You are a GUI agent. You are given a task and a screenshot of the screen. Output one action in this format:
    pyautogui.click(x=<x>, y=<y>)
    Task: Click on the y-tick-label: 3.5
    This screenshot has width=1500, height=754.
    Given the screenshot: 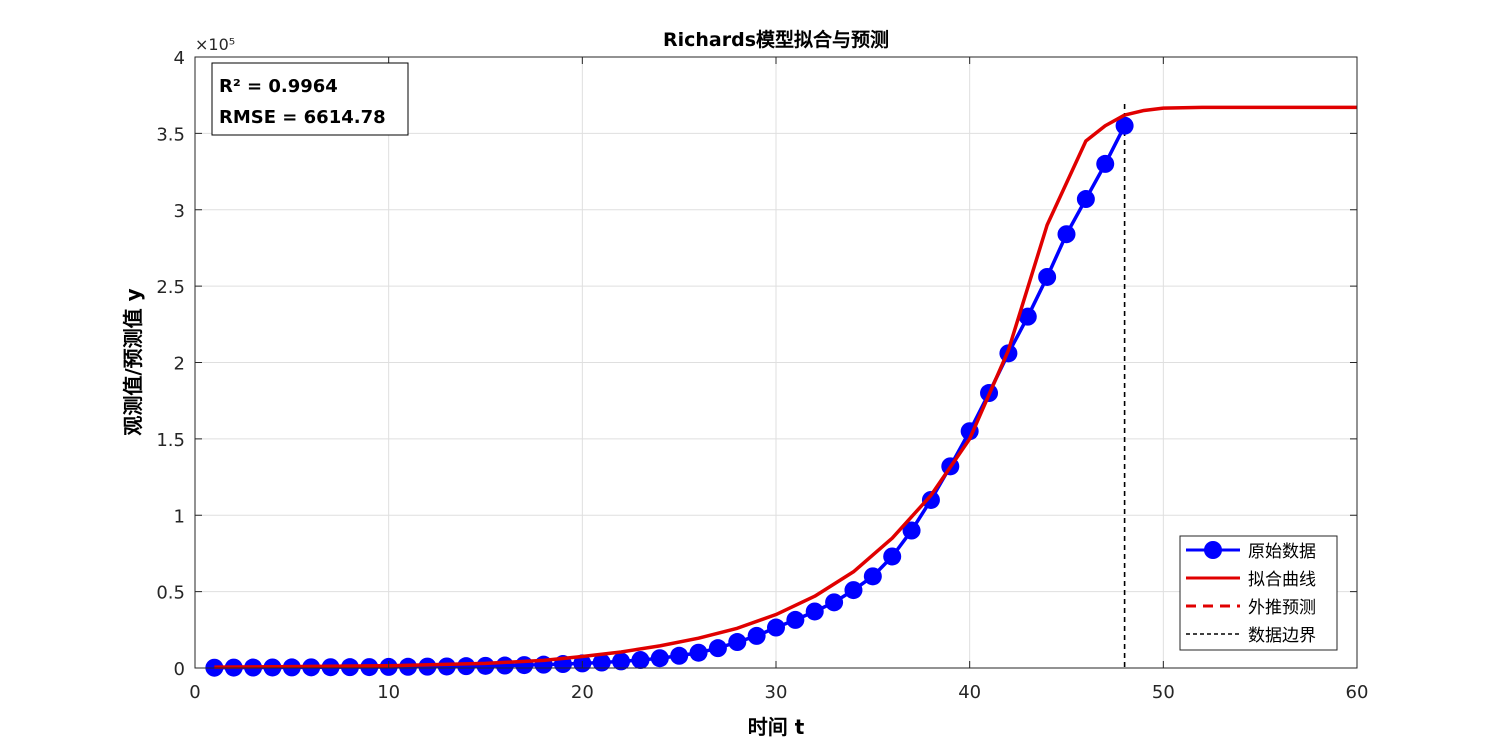 What is the action you would take?
    pyautogui.click(x=170, y=134)
    